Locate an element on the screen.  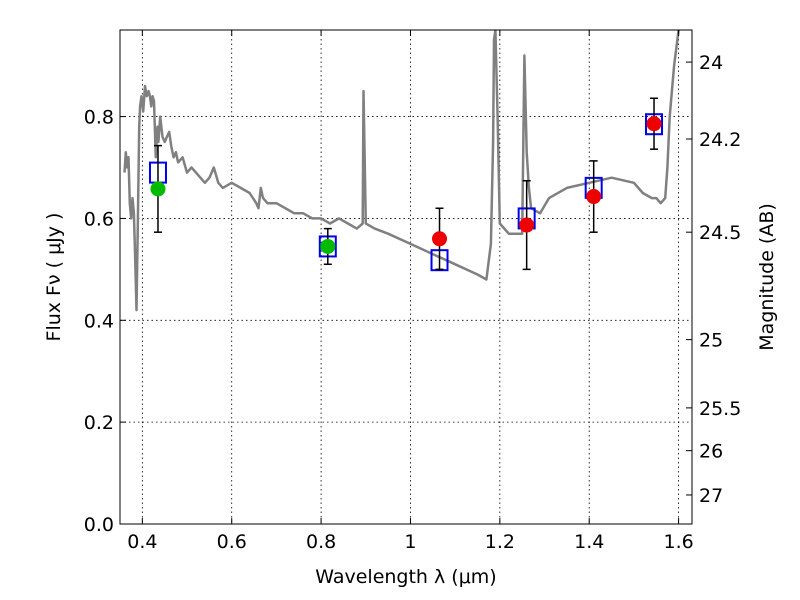
y-tick-label: 0.4 is located at coordinates (99, 321).